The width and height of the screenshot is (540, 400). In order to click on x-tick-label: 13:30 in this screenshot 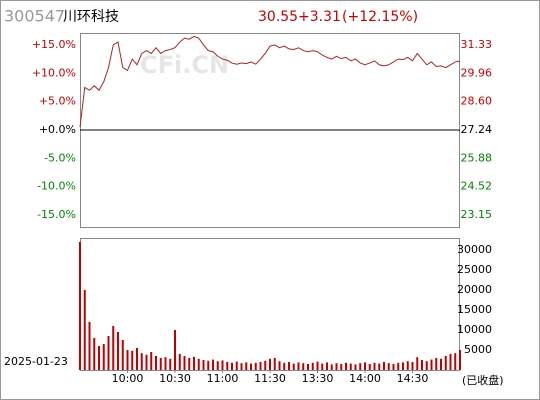, I will do `click(318, 378)`.